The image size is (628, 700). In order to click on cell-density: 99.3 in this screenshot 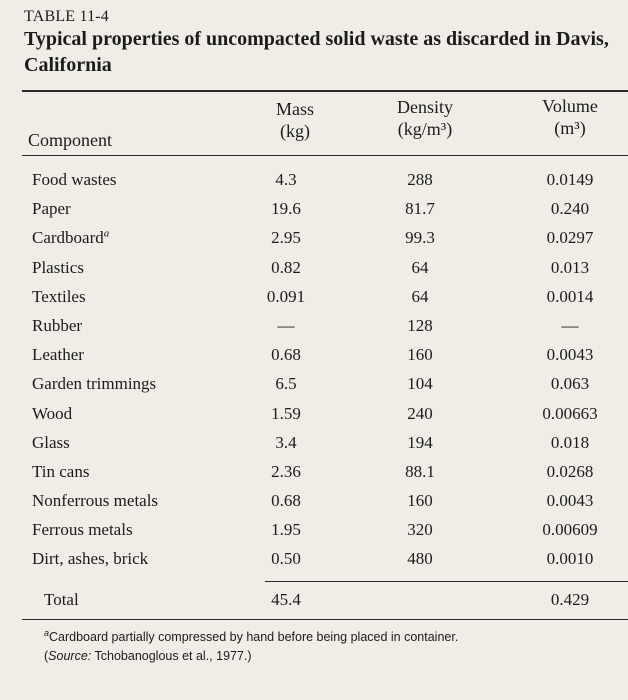, I will do `click(420, 238)`.